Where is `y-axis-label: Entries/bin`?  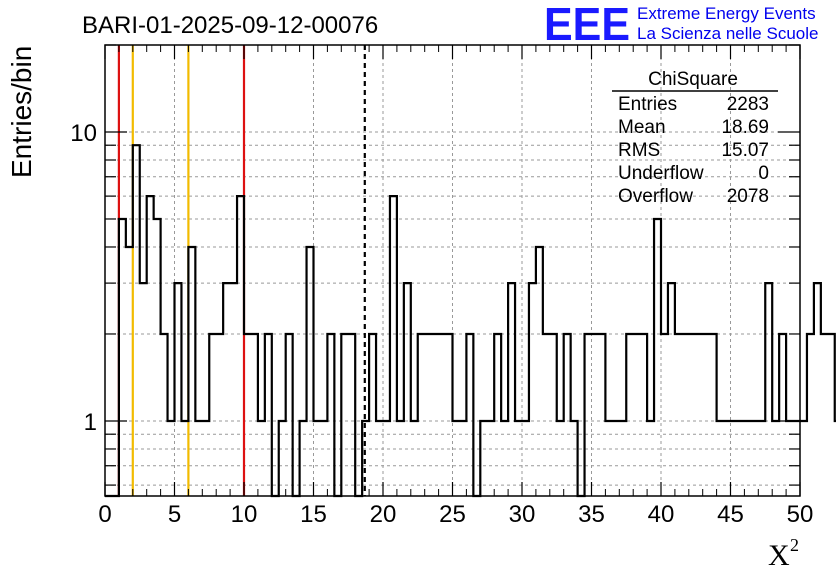
y-axis-label: Entries/bin is located at coordinates (21, 112).